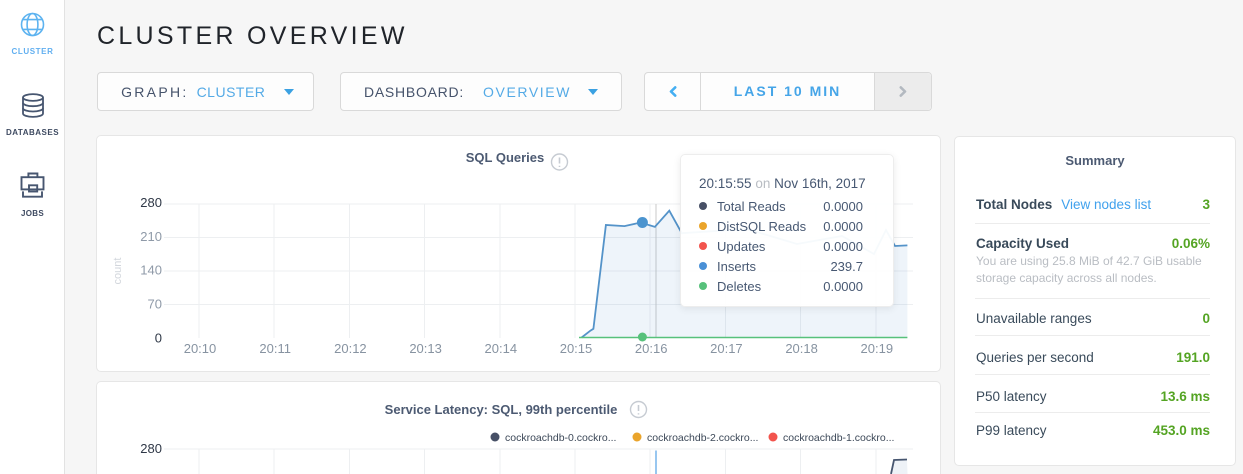  What do you see at coordinates (801, 348) in the screenshot?
I see `svg-text: 20:18` at bounding box center [801, 348].